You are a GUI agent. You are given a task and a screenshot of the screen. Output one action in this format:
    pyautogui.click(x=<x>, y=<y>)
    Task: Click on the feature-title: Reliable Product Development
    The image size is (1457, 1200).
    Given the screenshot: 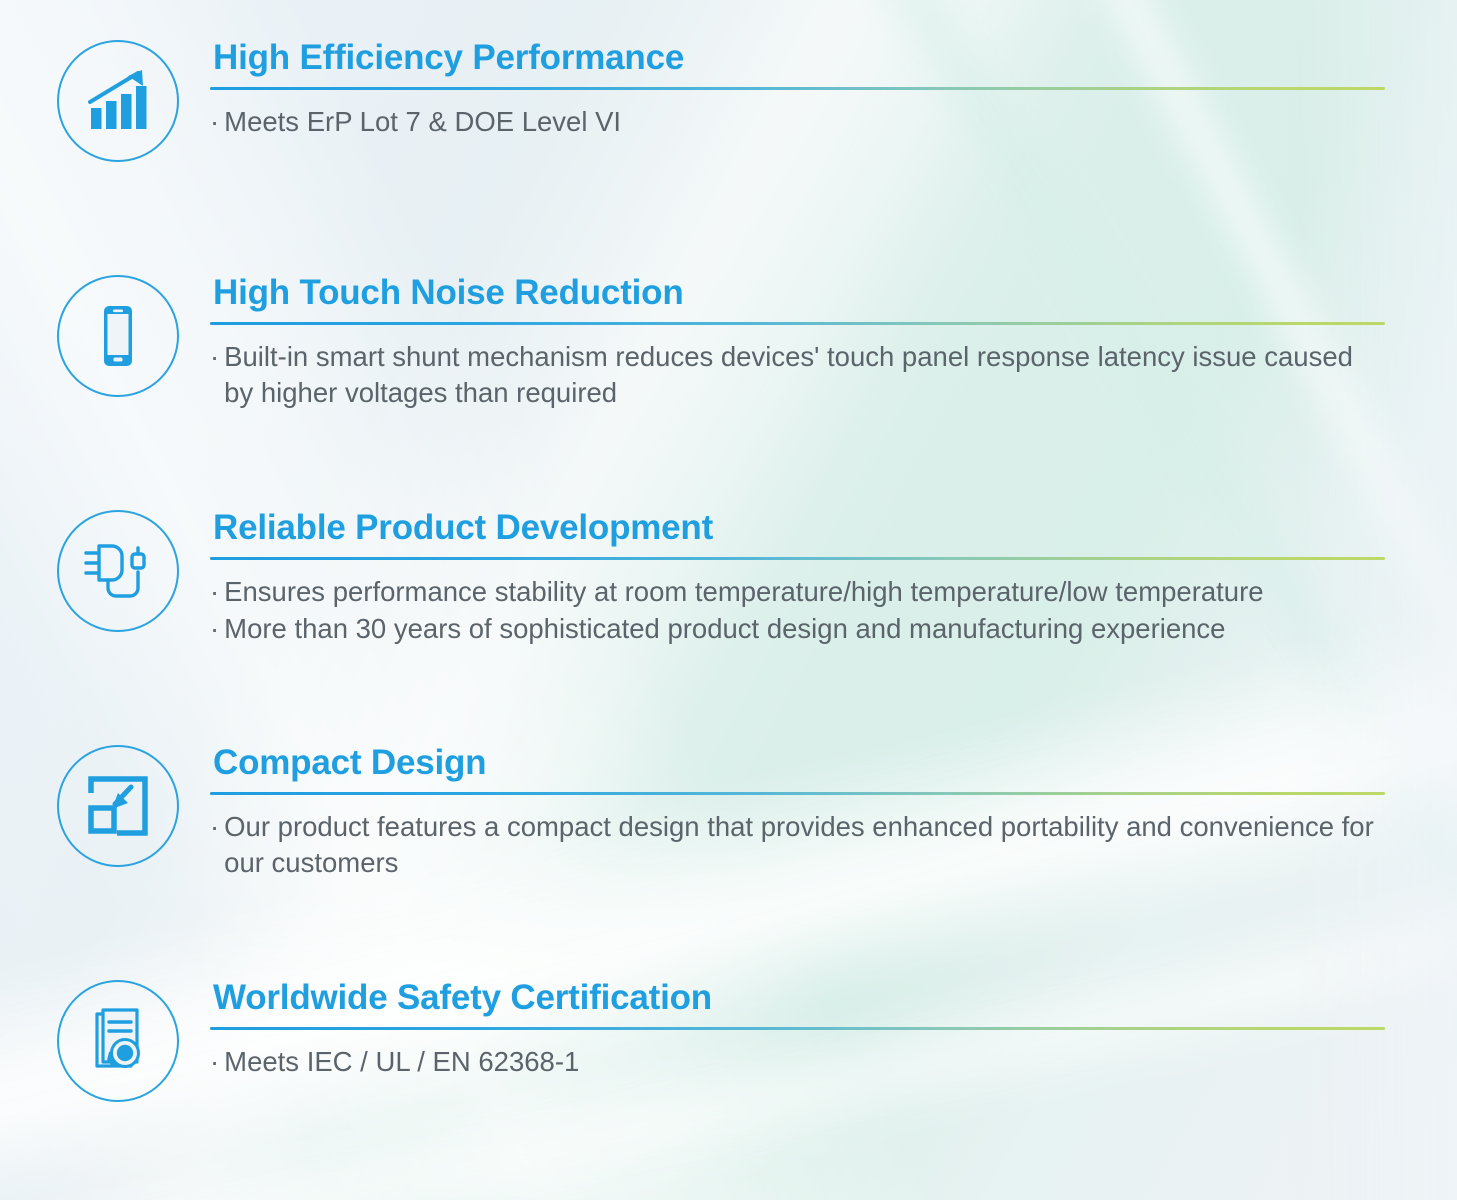 What is the action you would take?
    pyautogui.click(x=463, y=527)
    